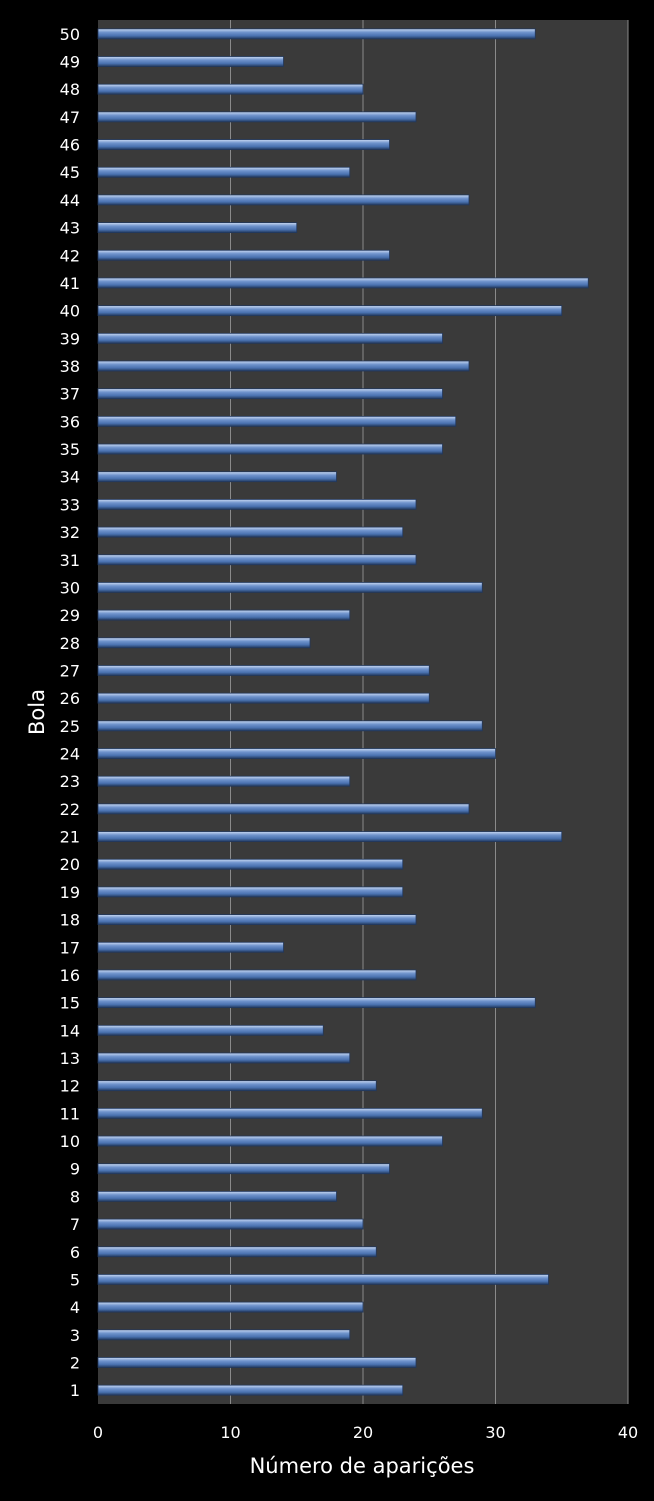  I want to click on y-tick-label: 32, so click(70, 532).